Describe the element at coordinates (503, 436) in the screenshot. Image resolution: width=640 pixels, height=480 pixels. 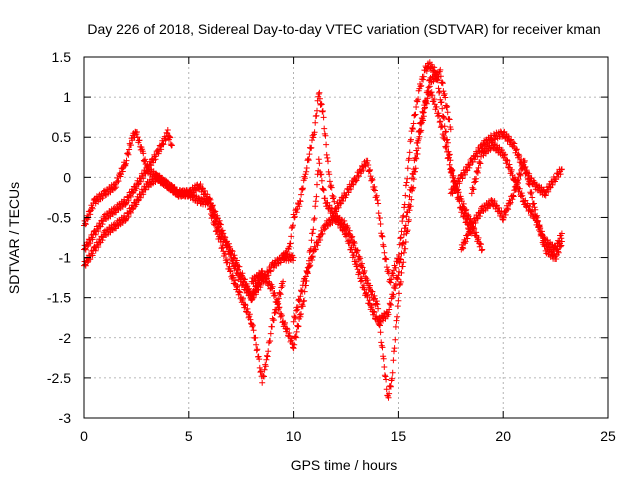
I see `x-tick-label: 20` at that location.